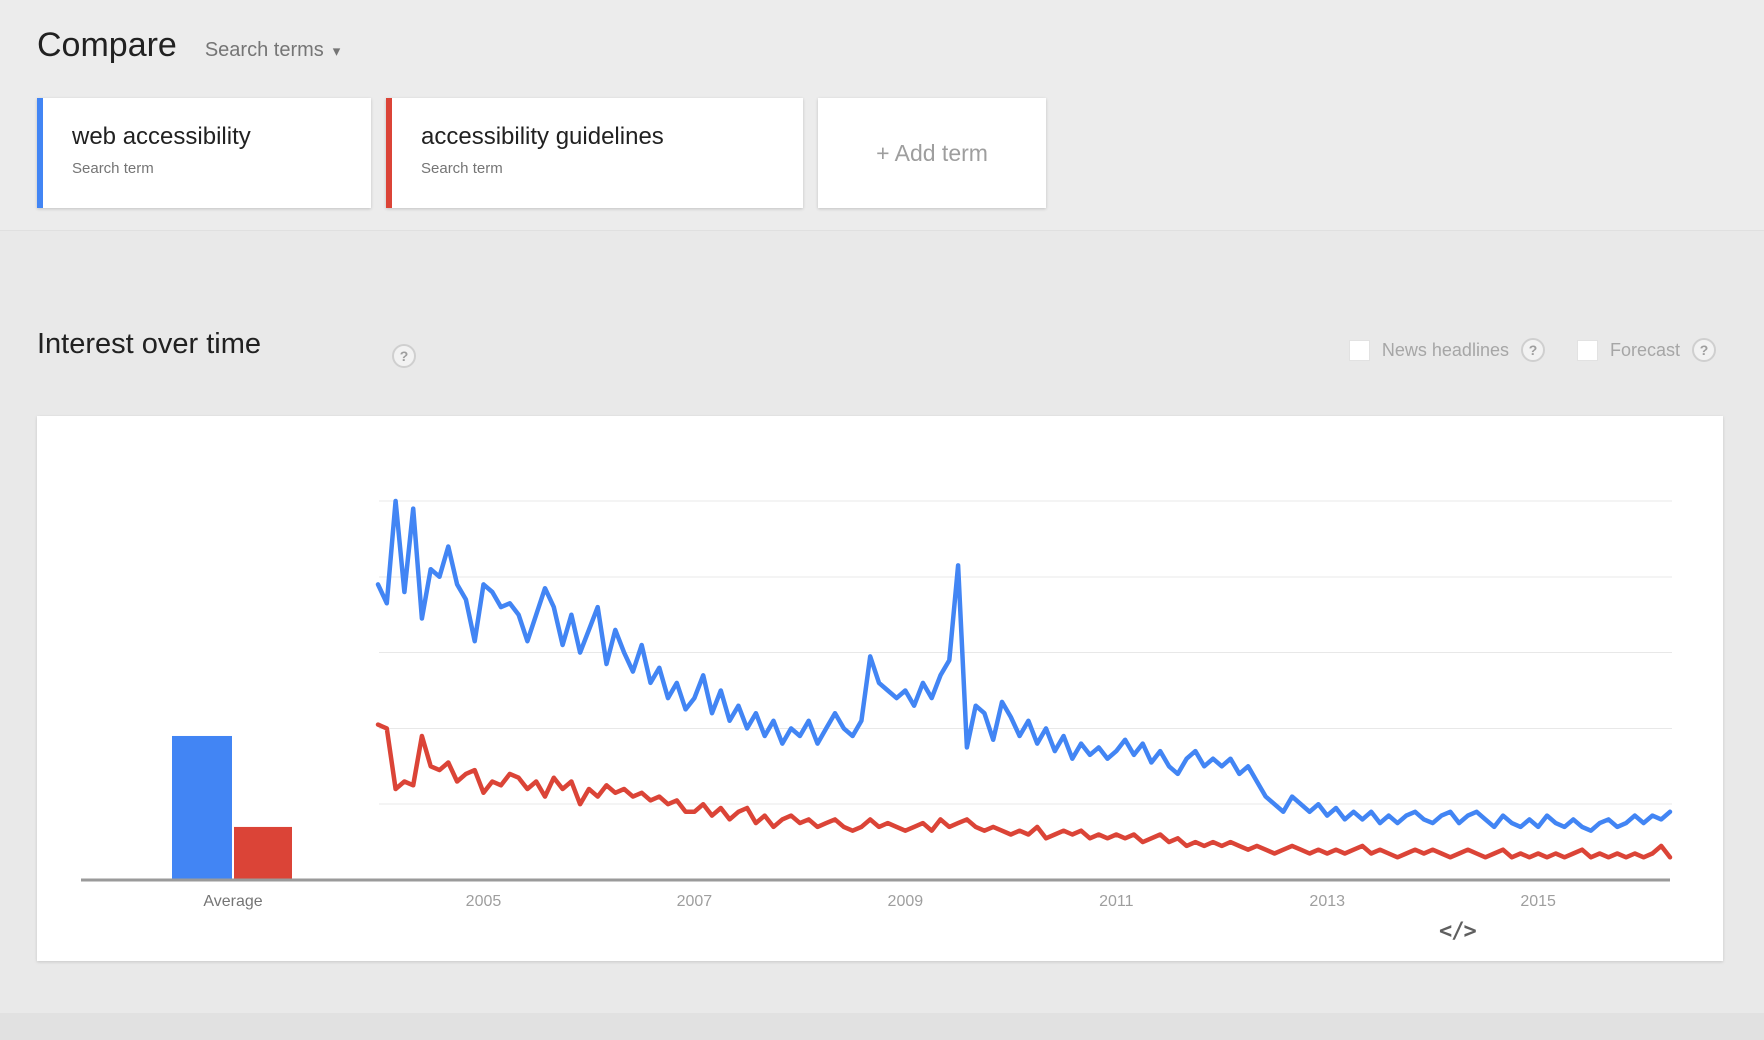 This screenshot has width=1764, height=1040. I want to click on embed-icon: </>, so click(1458, 931).